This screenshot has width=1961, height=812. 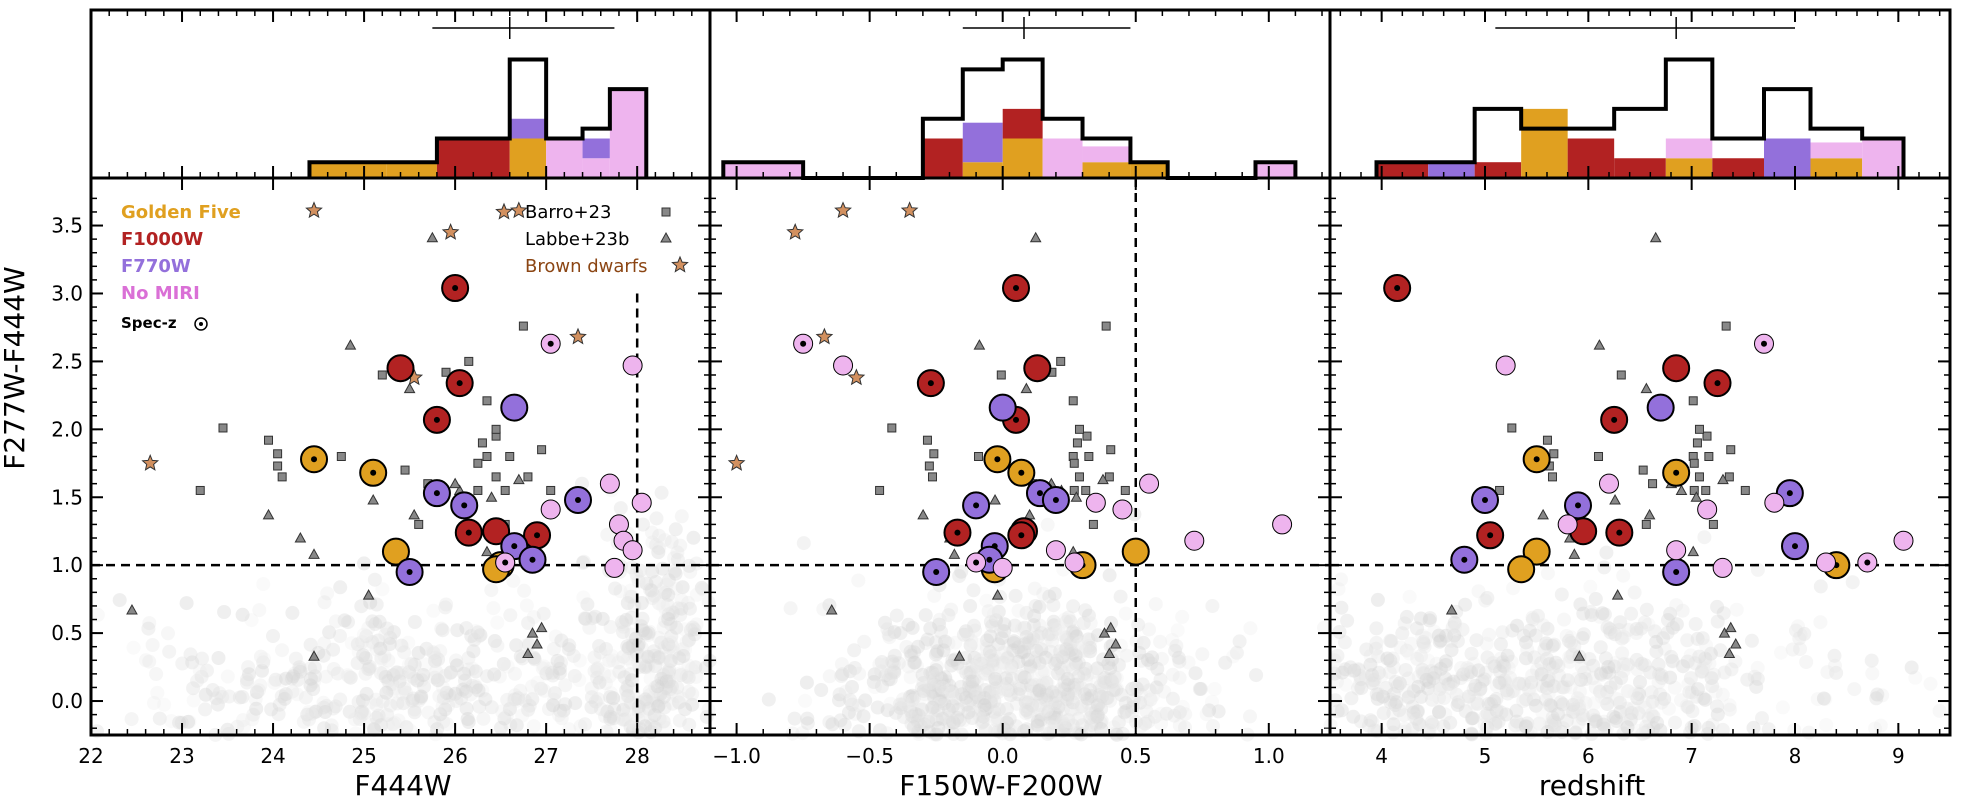 What do you see at coordinates (1764, 343) in the screenshot?
I see `specz-dot` at bounding box center [1764, 343].